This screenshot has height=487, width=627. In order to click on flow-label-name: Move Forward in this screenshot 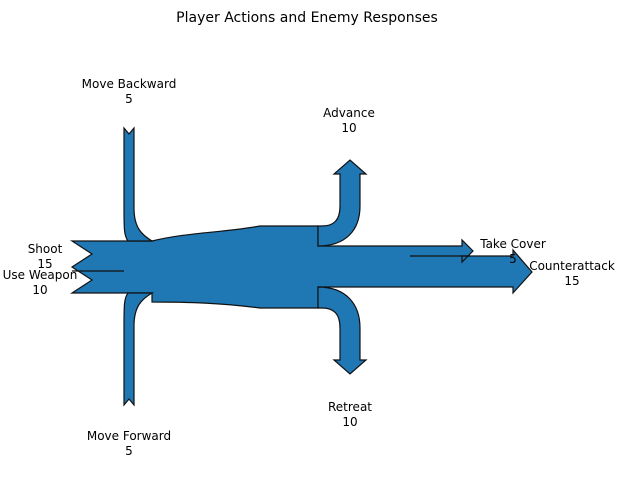, I will do `click(129, 436)`.